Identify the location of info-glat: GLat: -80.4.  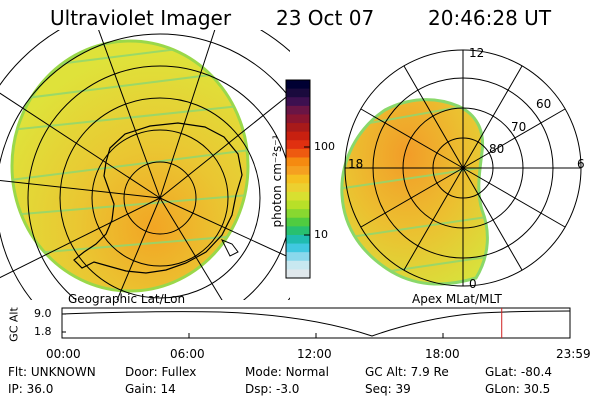
(518, 372).